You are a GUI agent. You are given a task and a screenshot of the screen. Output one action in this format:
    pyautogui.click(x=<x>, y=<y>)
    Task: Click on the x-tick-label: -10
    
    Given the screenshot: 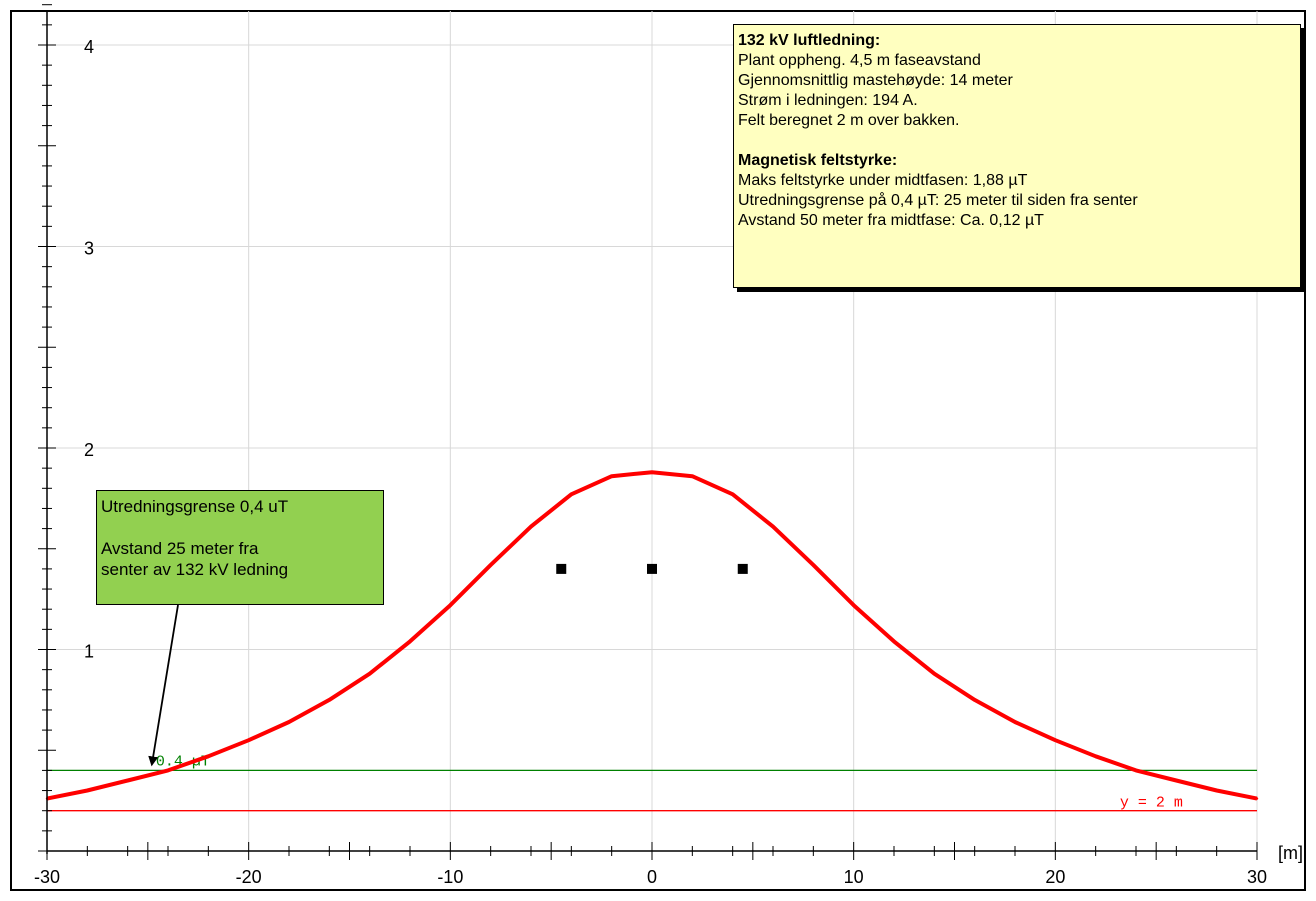 What is the action you would take?
    pyautogui.click(x=450, y=877)
    